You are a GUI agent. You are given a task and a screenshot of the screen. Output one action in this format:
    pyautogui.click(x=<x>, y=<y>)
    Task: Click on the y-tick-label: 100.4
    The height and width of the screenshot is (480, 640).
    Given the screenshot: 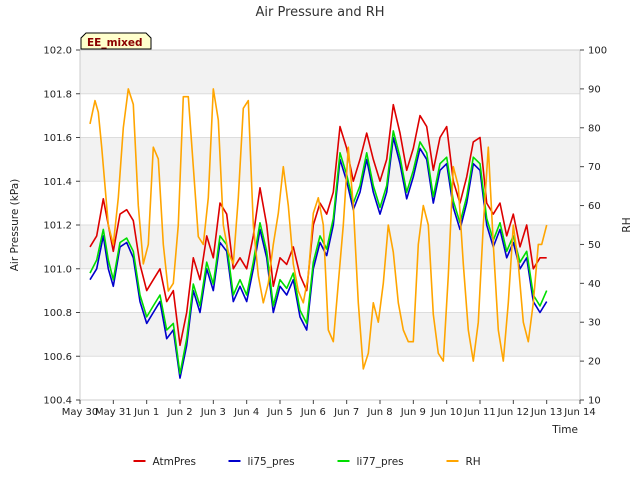 What is the action you would take?
    pyautogui.click(x=57, y=401)
    